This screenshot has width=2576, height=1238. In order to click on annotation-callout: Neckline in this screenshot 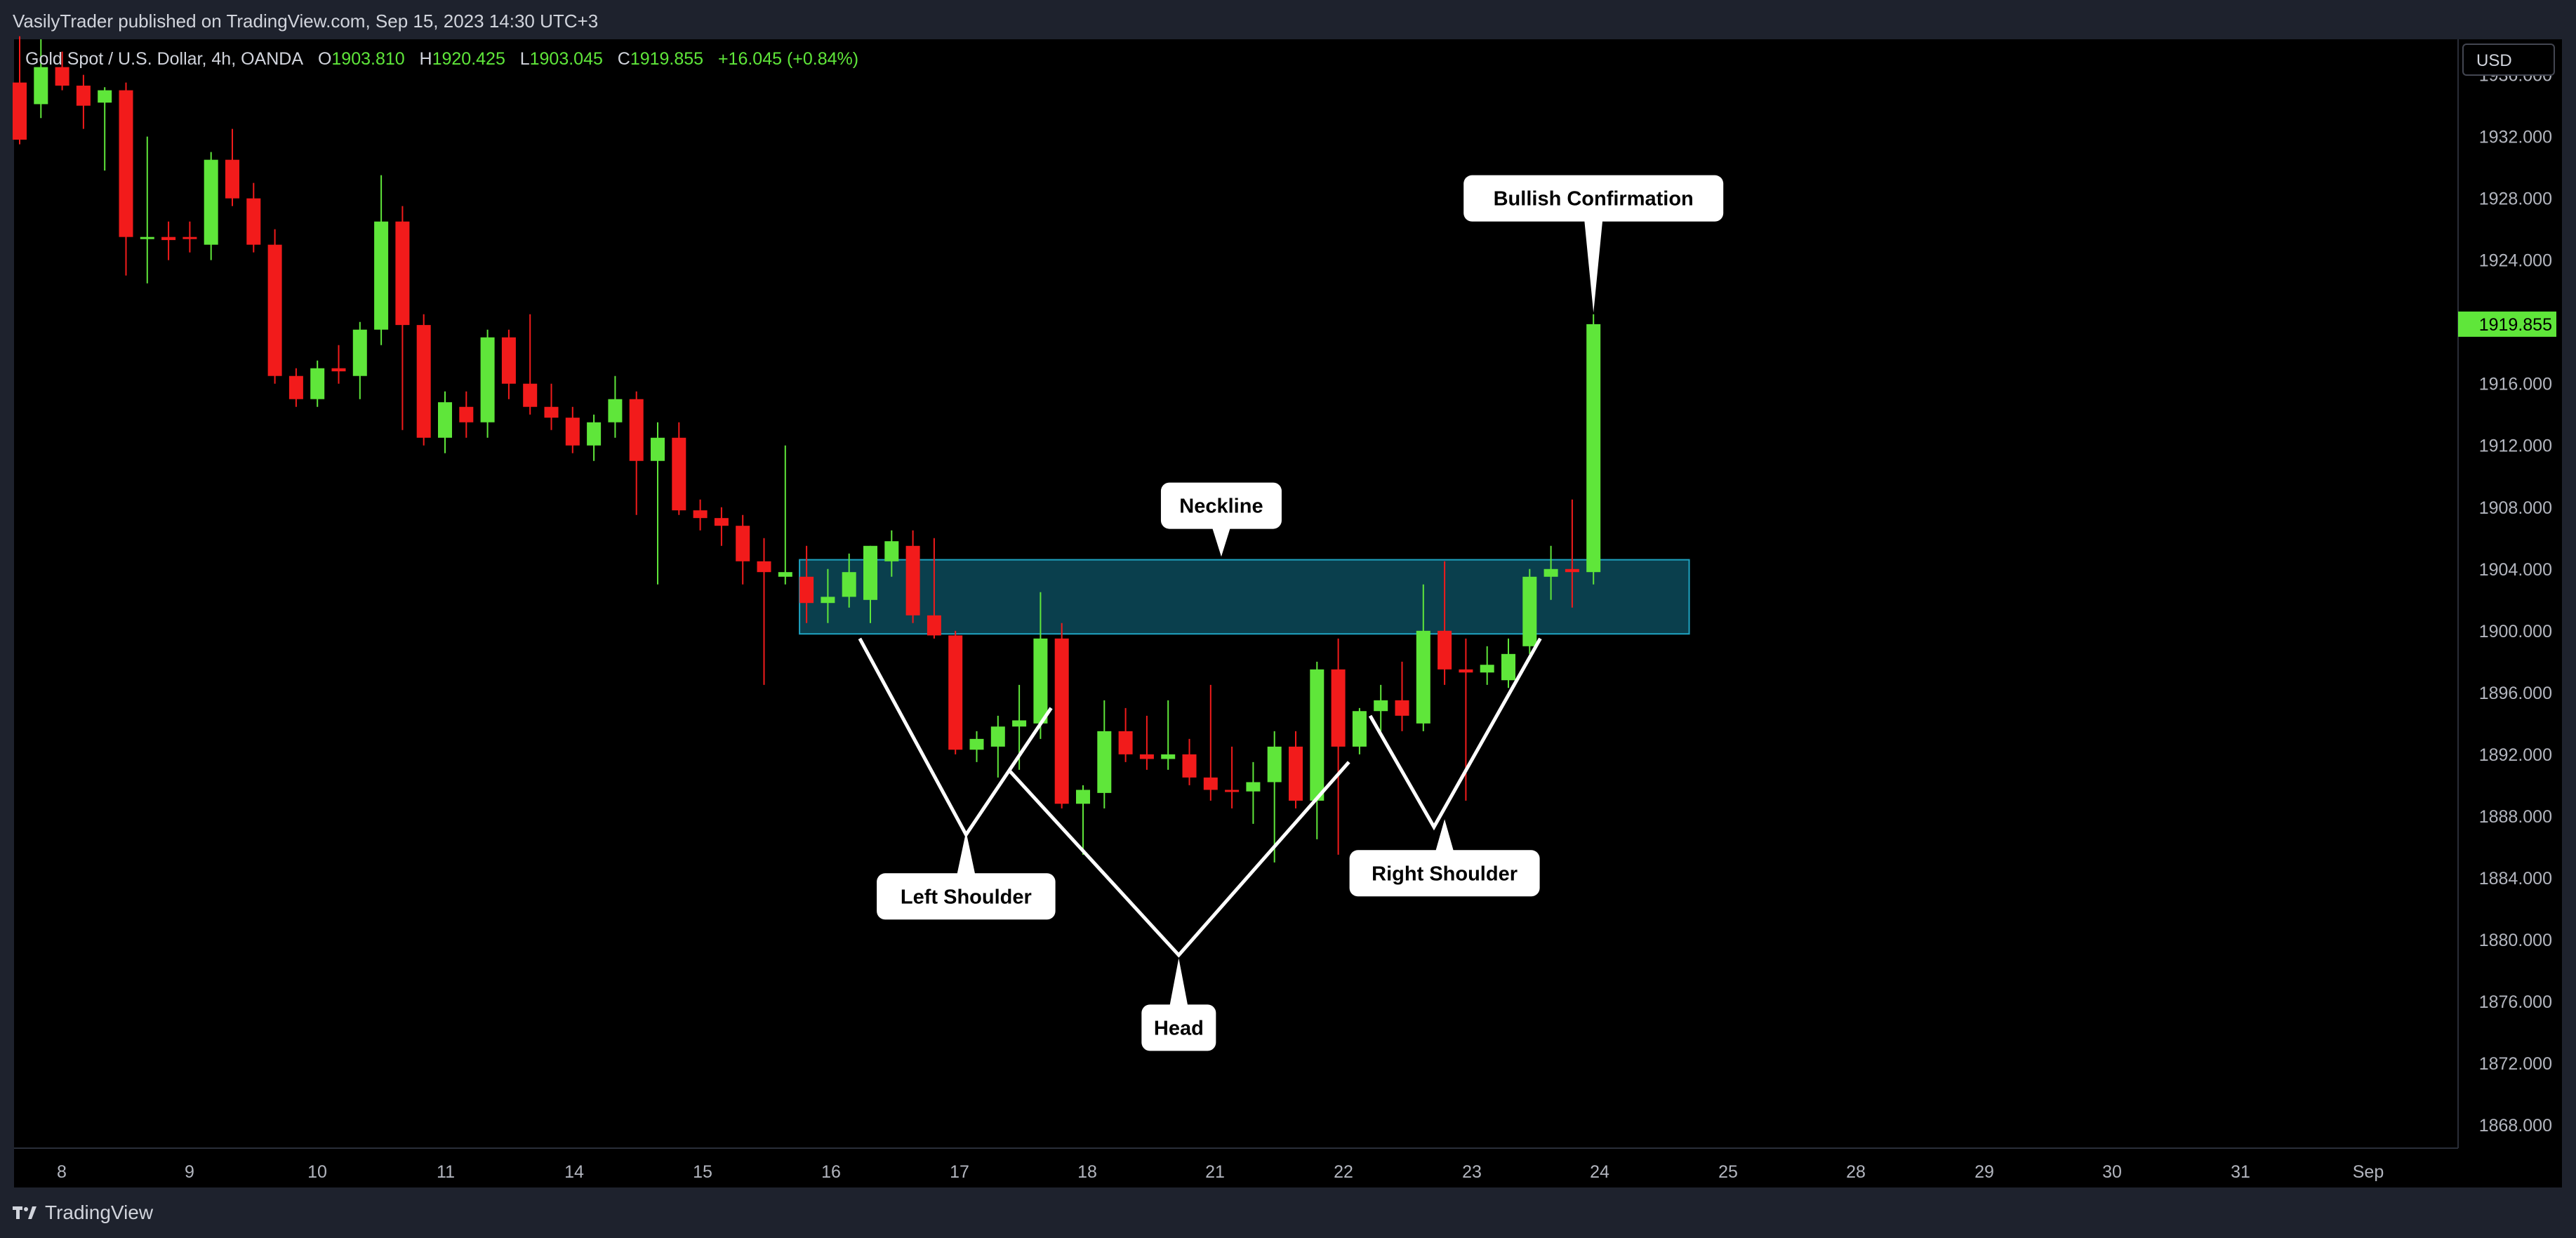, I will do `click(1221, 519)`.